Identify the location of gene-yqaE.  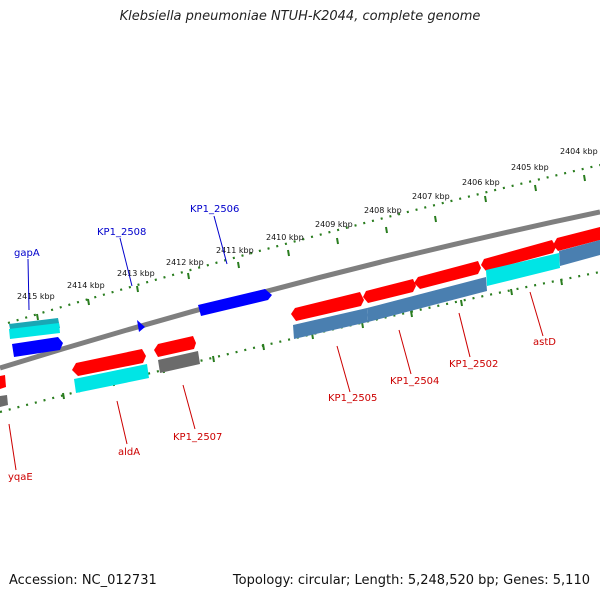
(3, 382).